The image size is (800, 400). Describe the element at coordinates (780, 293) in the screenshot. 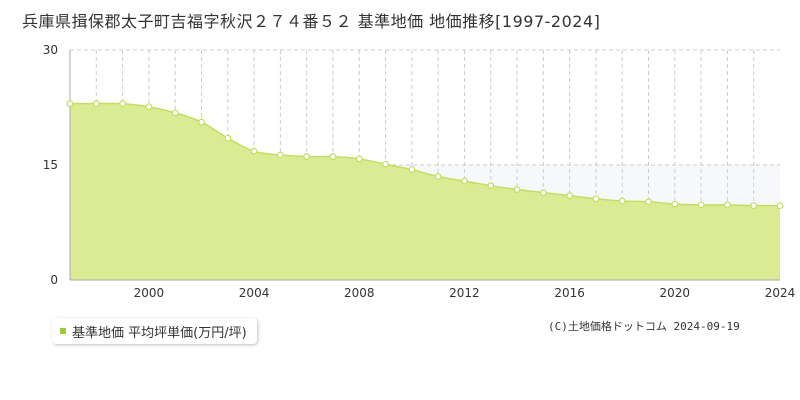

I see `x-tick-label: 2024` at that location.